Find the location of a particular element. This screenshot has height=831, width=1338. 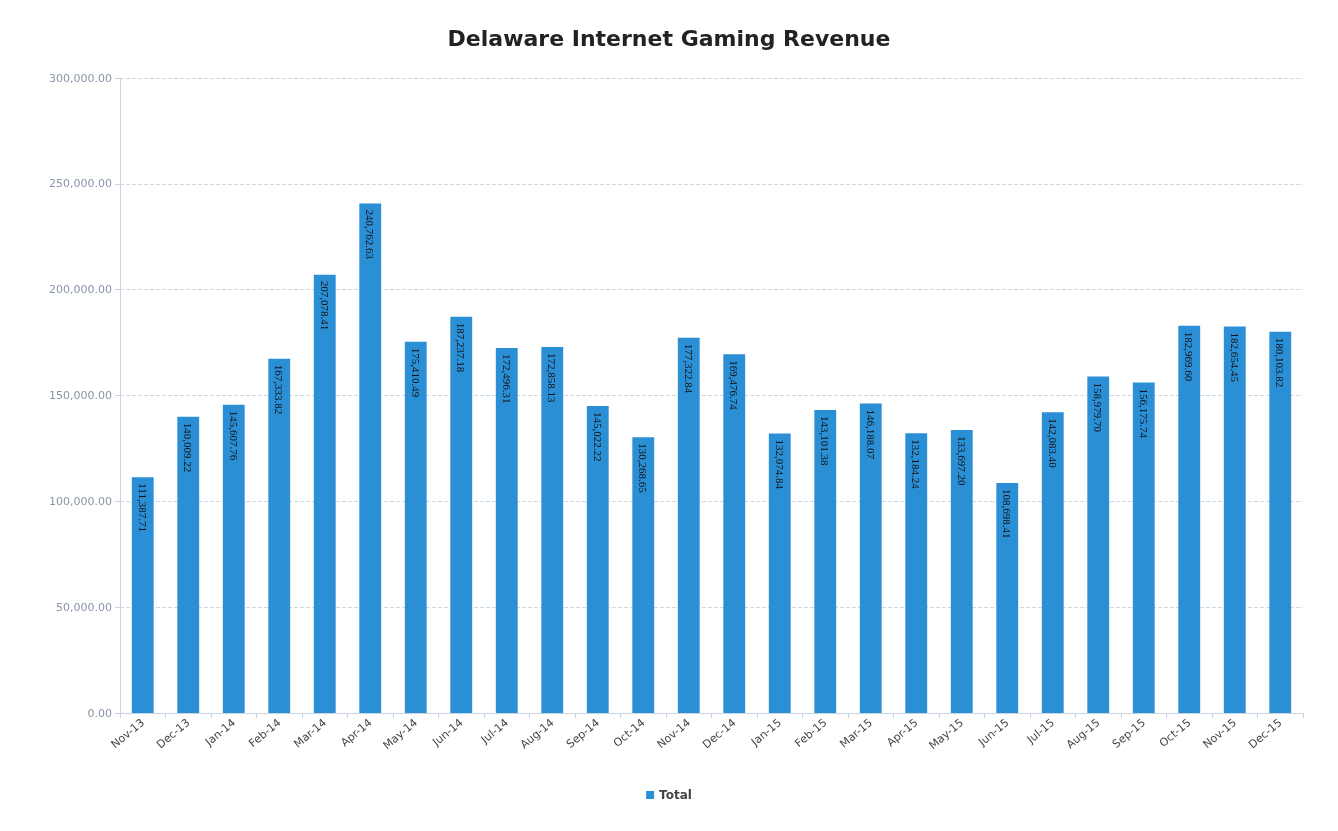

y-tick-label: 0.00 is located at coordinates (99, 713).